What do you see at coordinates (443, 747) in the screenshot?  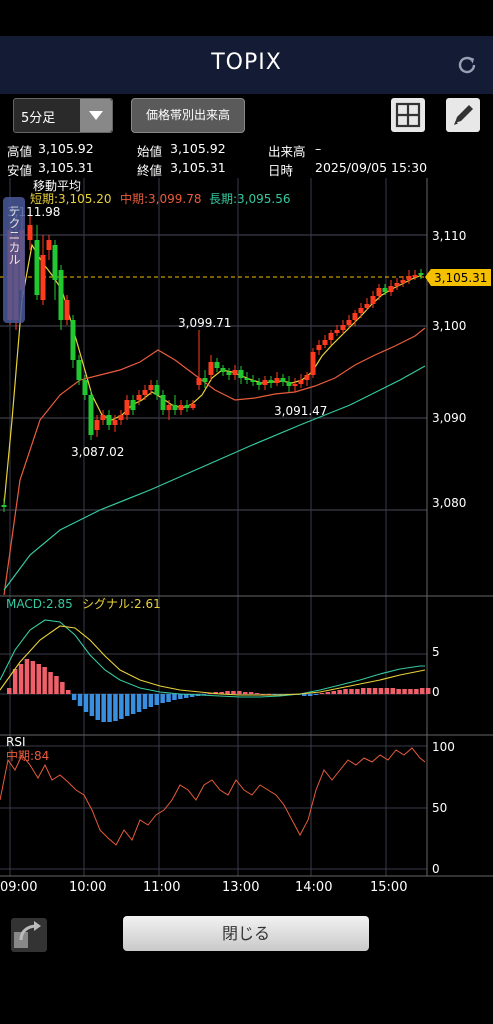 I see `rsi-tick: 100` at bounding box center [443, 747].